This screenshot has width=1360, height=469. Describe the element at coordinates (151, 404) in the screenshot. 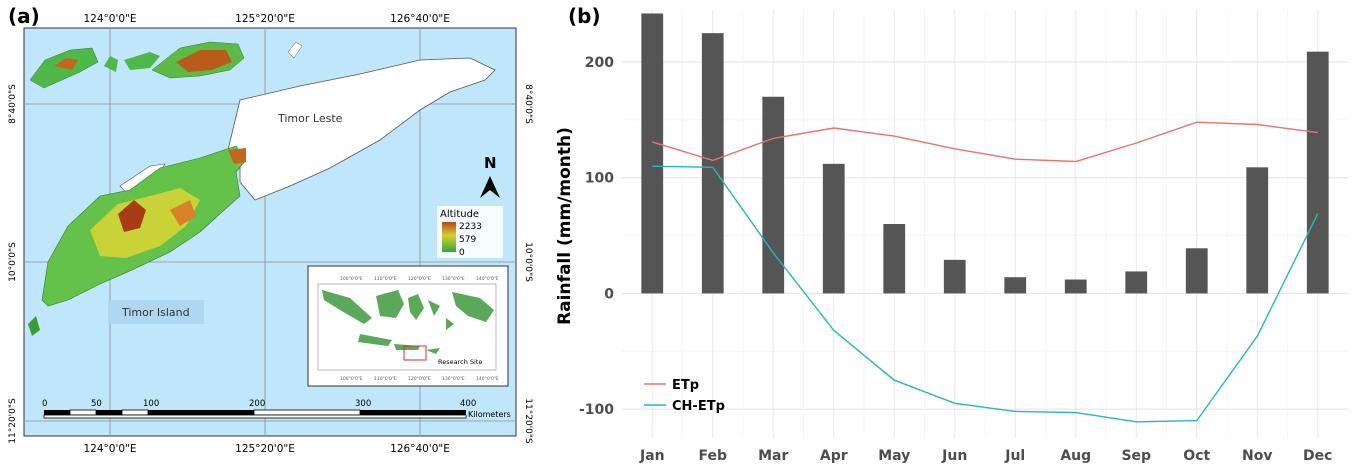

I see `scale-tick-100: 100` at that location.